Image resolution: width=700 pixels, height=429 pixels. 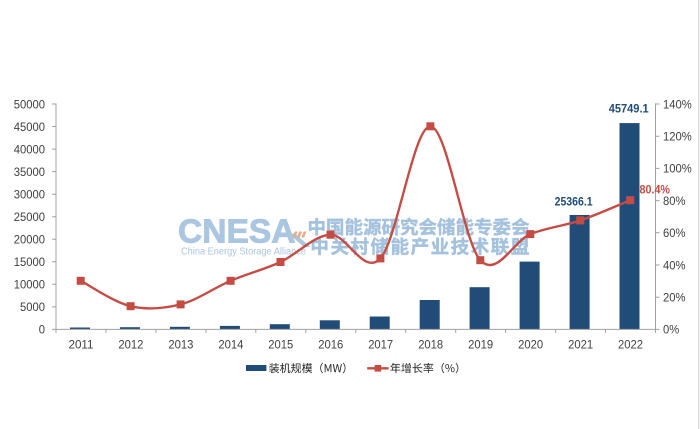 I want to click on svg-text: 25000, so click(x=29, y=217).